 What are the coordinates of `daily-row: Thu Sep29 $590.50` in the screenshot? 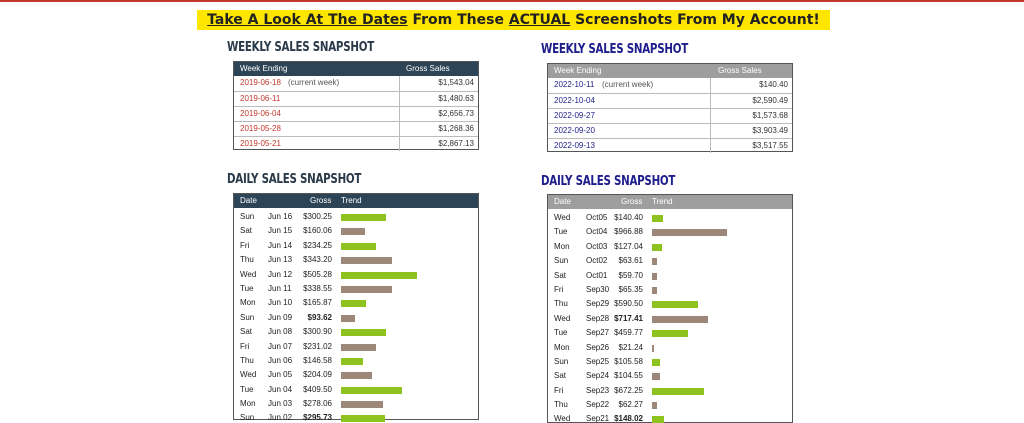 It's located at (670, 304).